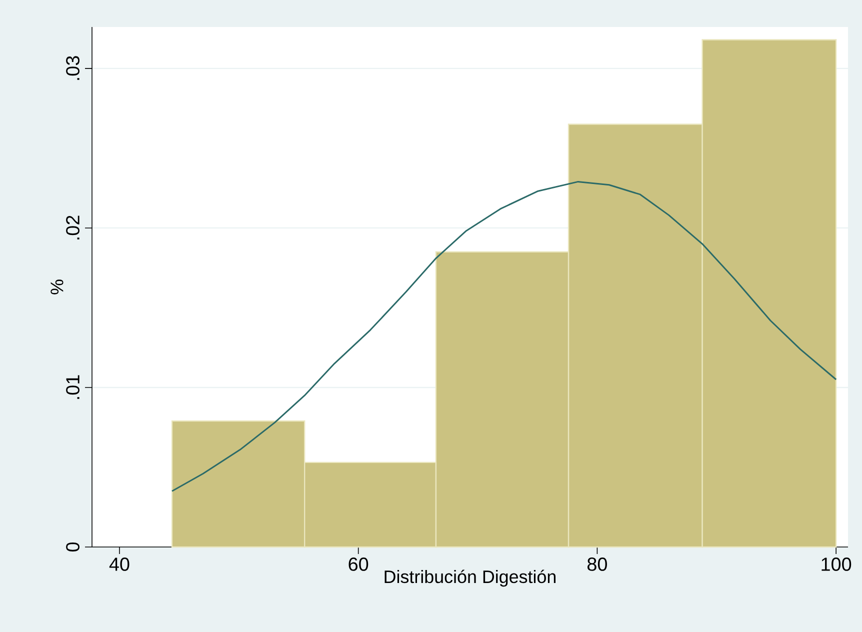 The height and width of the screenshot is (632, 862). Describe the element at coordinates (73, 547) in the screenshot. I see `y-tick-label: 0` at that location.